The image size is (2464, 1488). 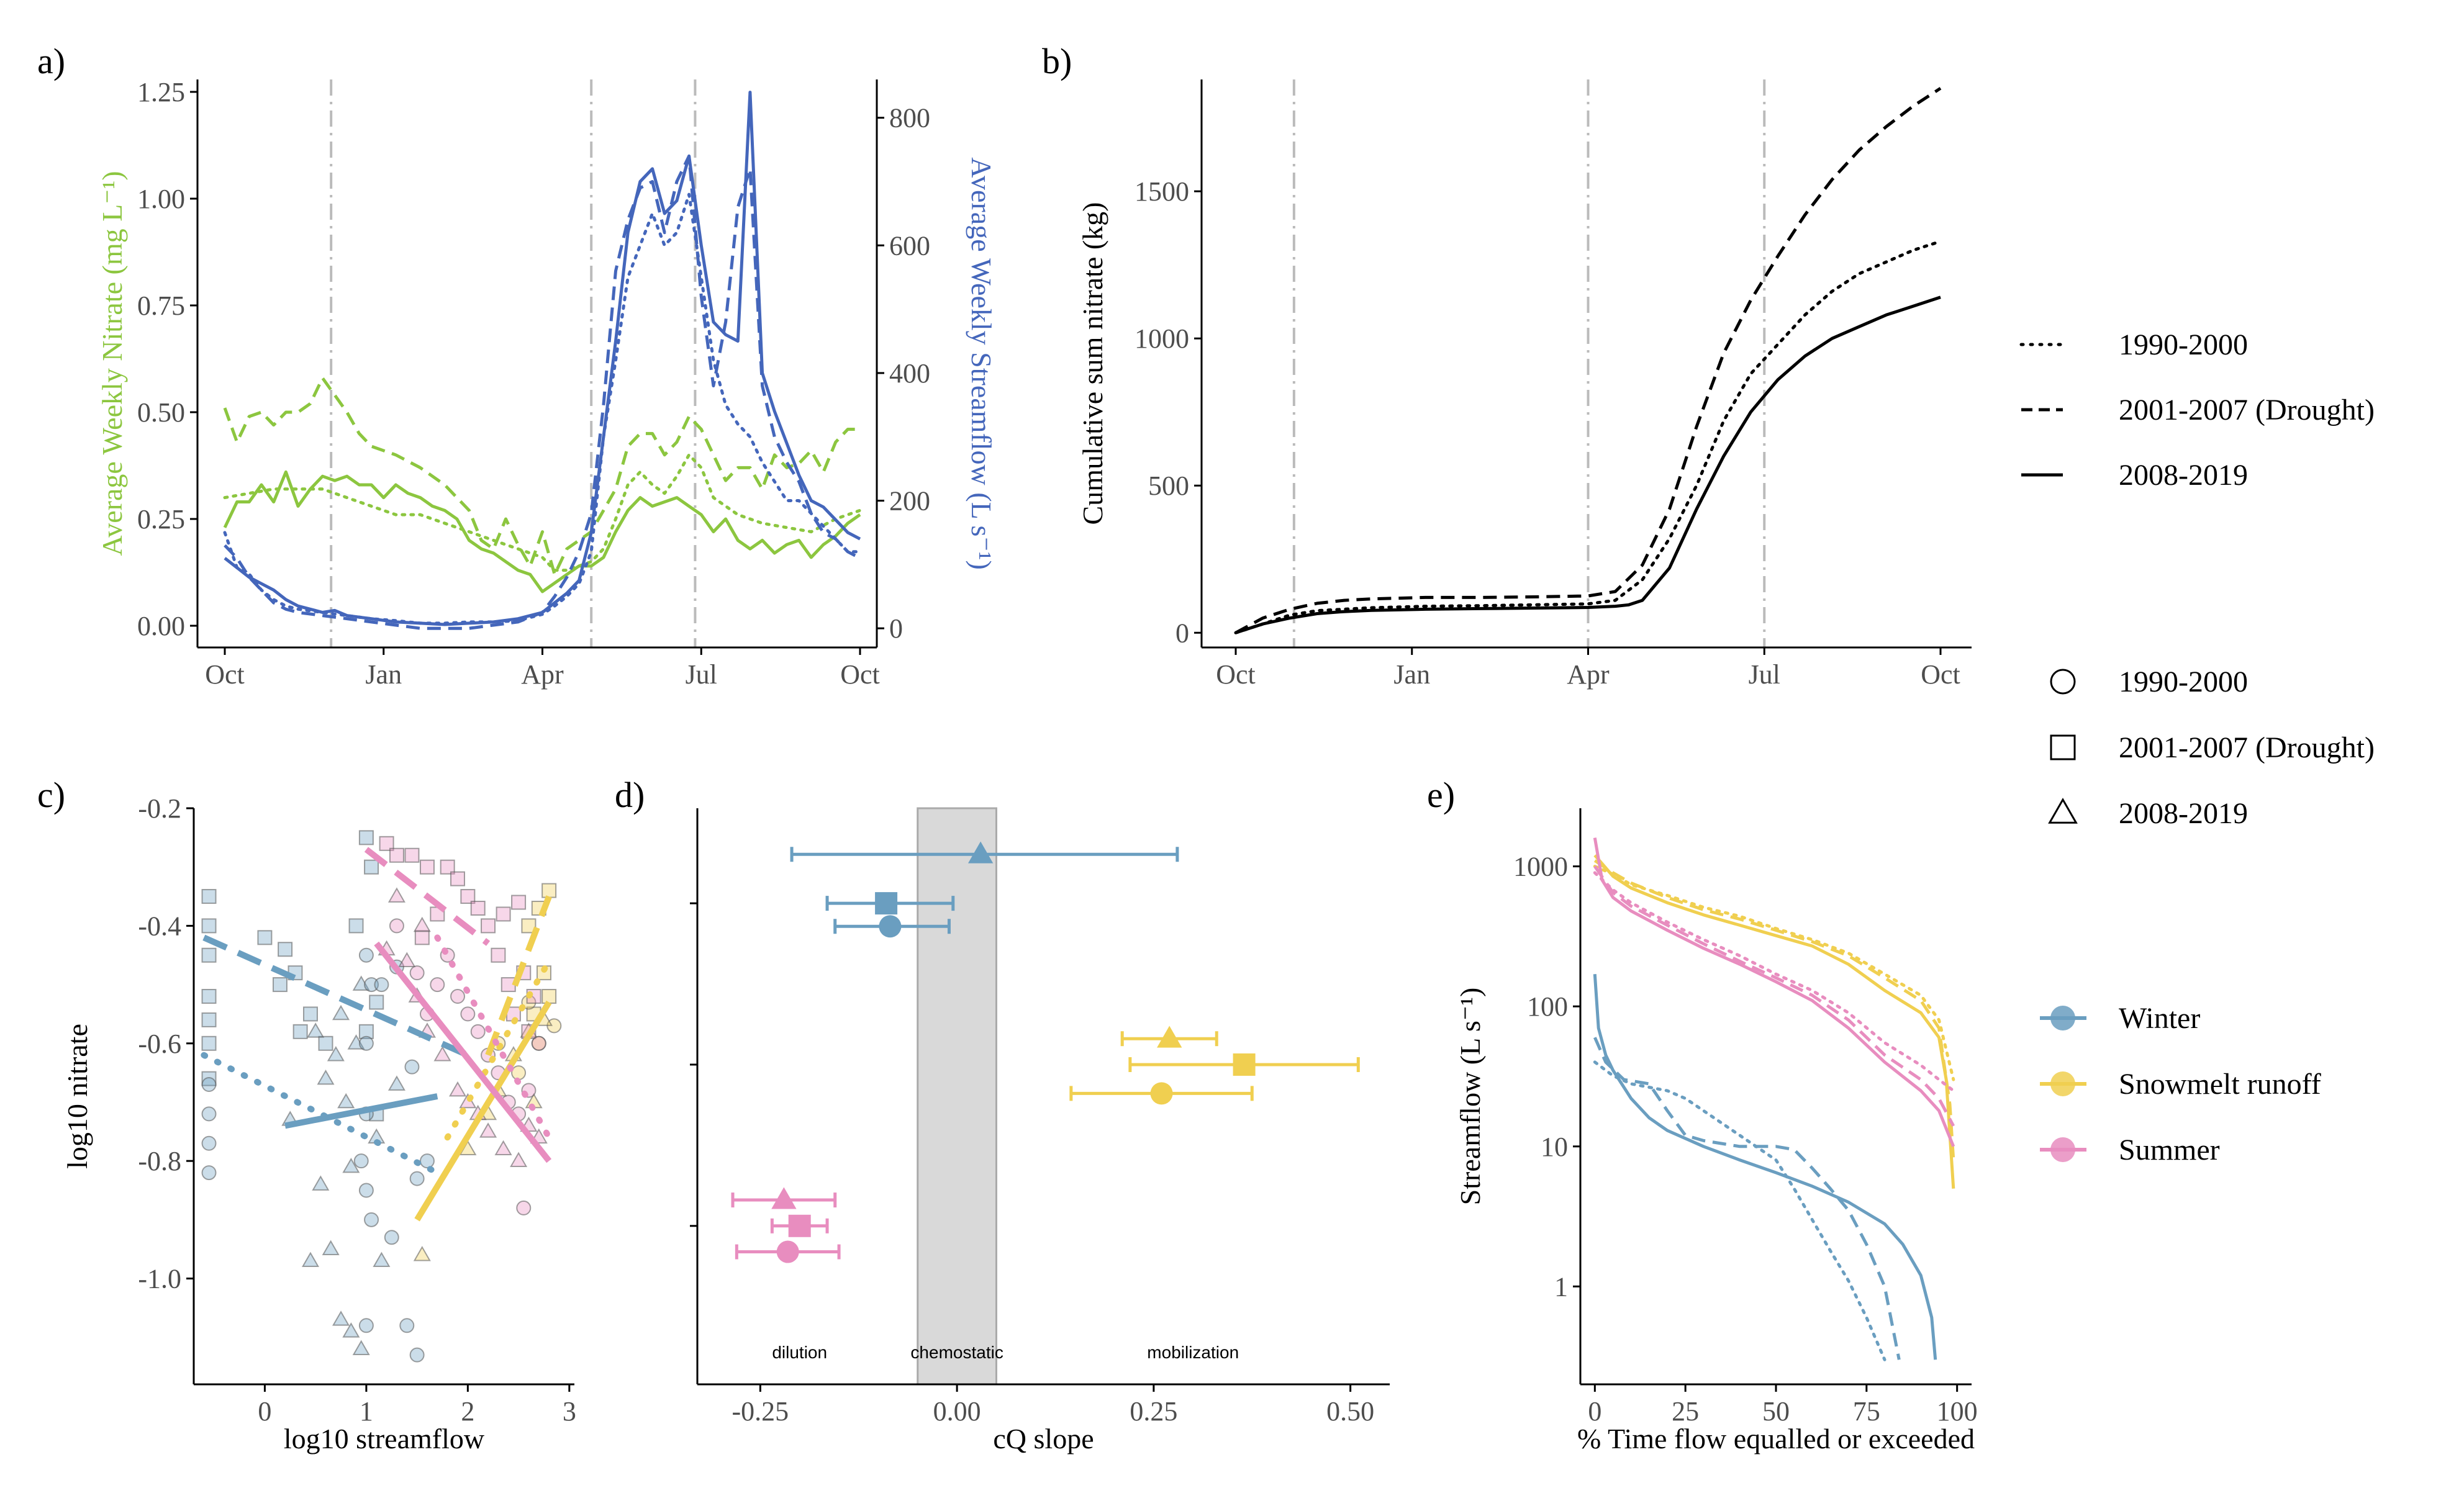 I want to click on y2-tick-label: 0, so click(x=896, y=628).